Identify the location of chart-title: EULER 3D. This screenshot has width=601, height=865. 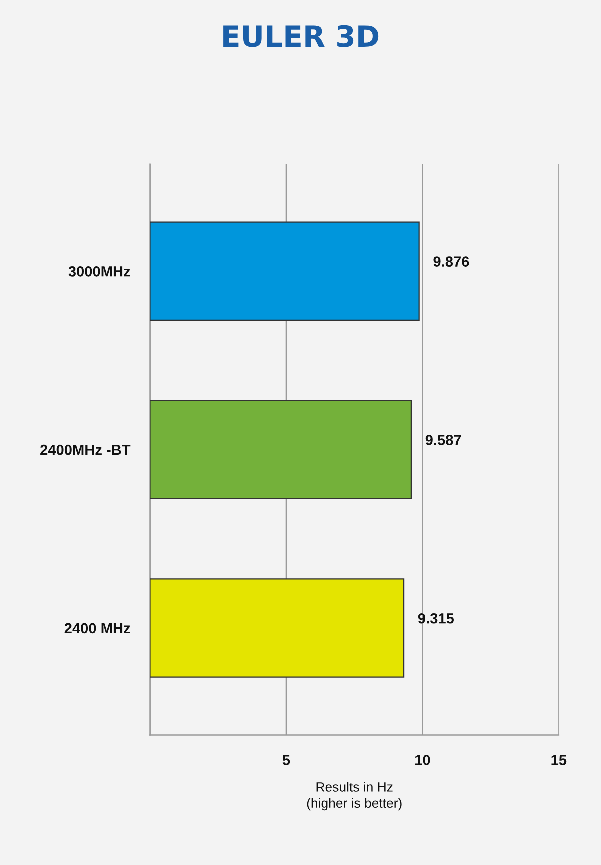
(301, 36).